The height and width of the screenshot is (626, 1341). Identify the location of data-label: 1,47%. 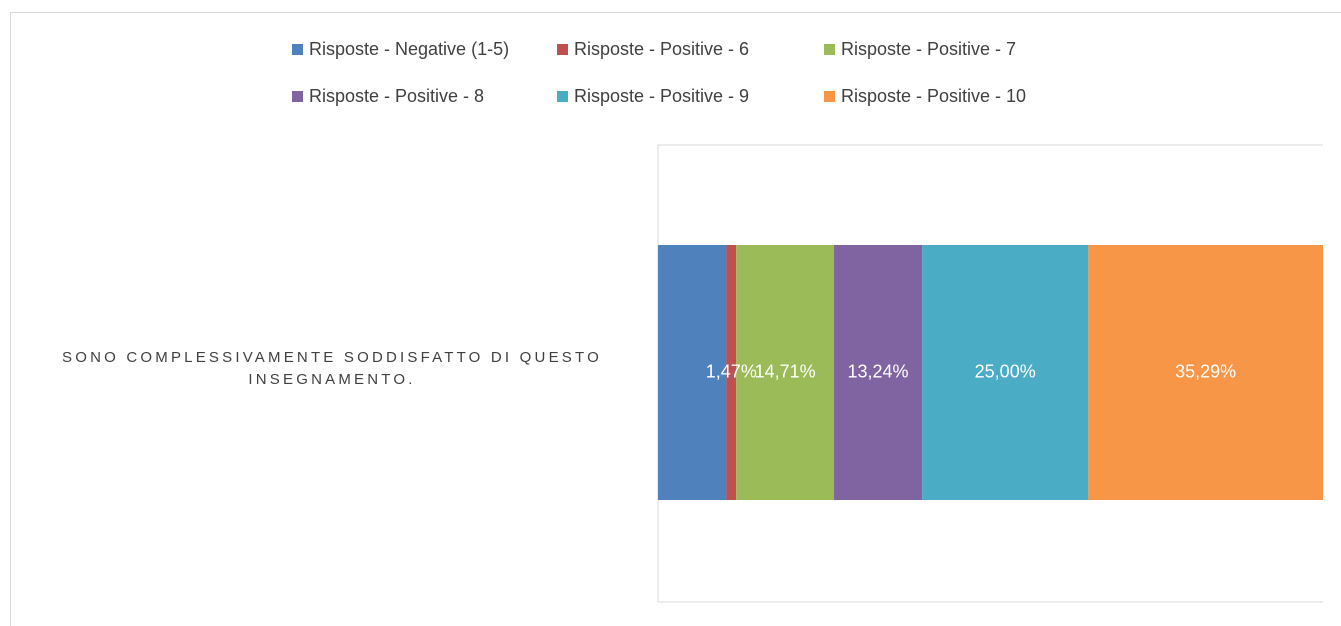
(731, 371).